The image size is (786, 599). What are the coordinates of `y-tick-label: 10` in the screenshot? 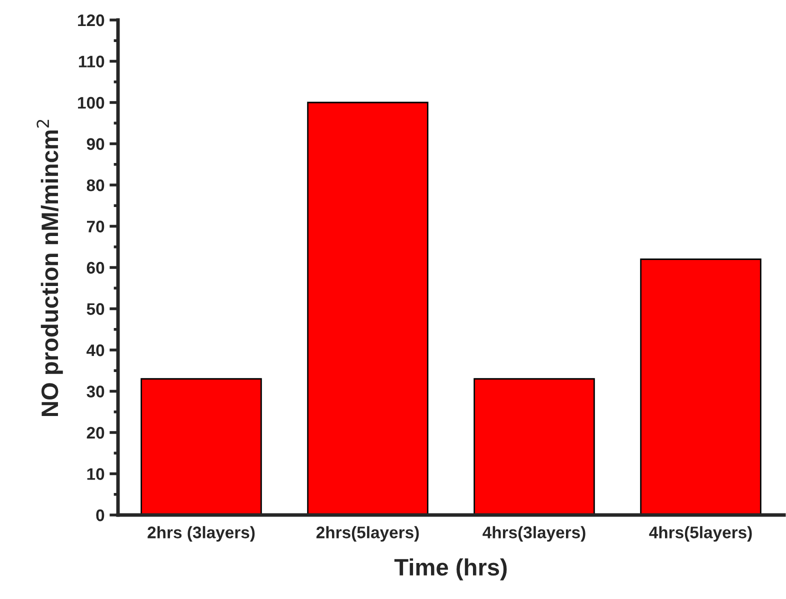 It's located at (95, 474).